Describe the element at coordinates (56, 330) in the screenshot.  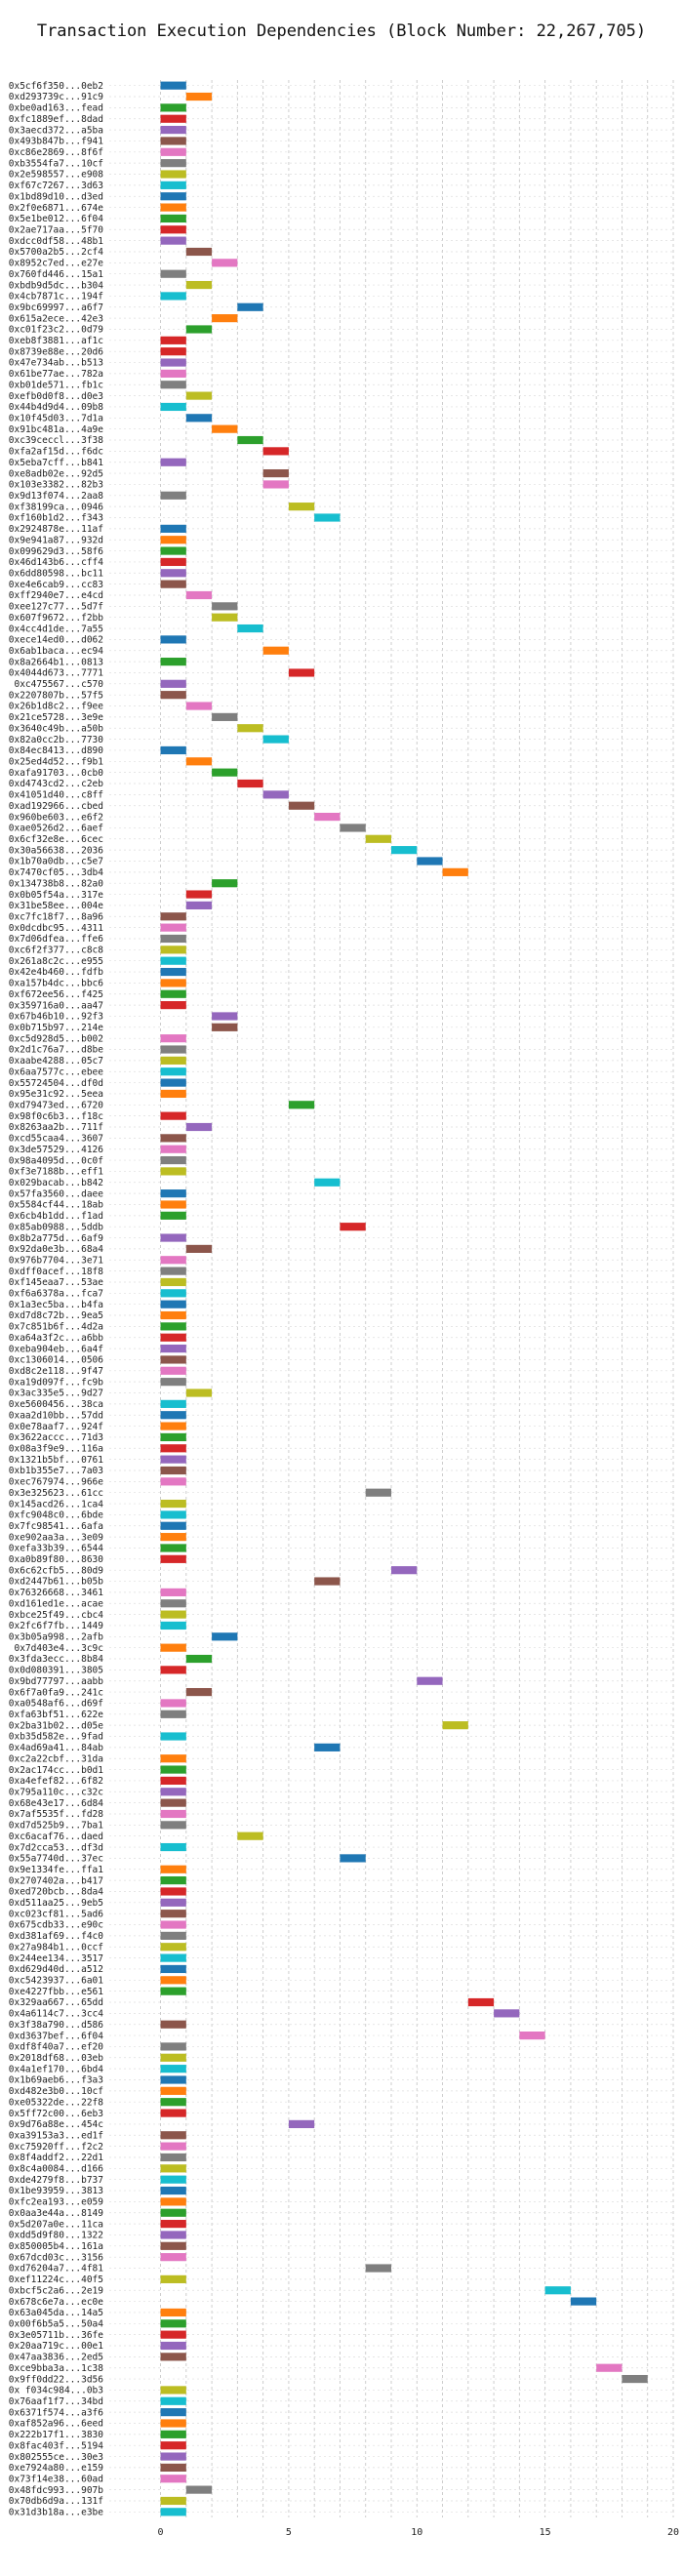
I see `tx-label: 0xc01f23c2...0d79` at that location.